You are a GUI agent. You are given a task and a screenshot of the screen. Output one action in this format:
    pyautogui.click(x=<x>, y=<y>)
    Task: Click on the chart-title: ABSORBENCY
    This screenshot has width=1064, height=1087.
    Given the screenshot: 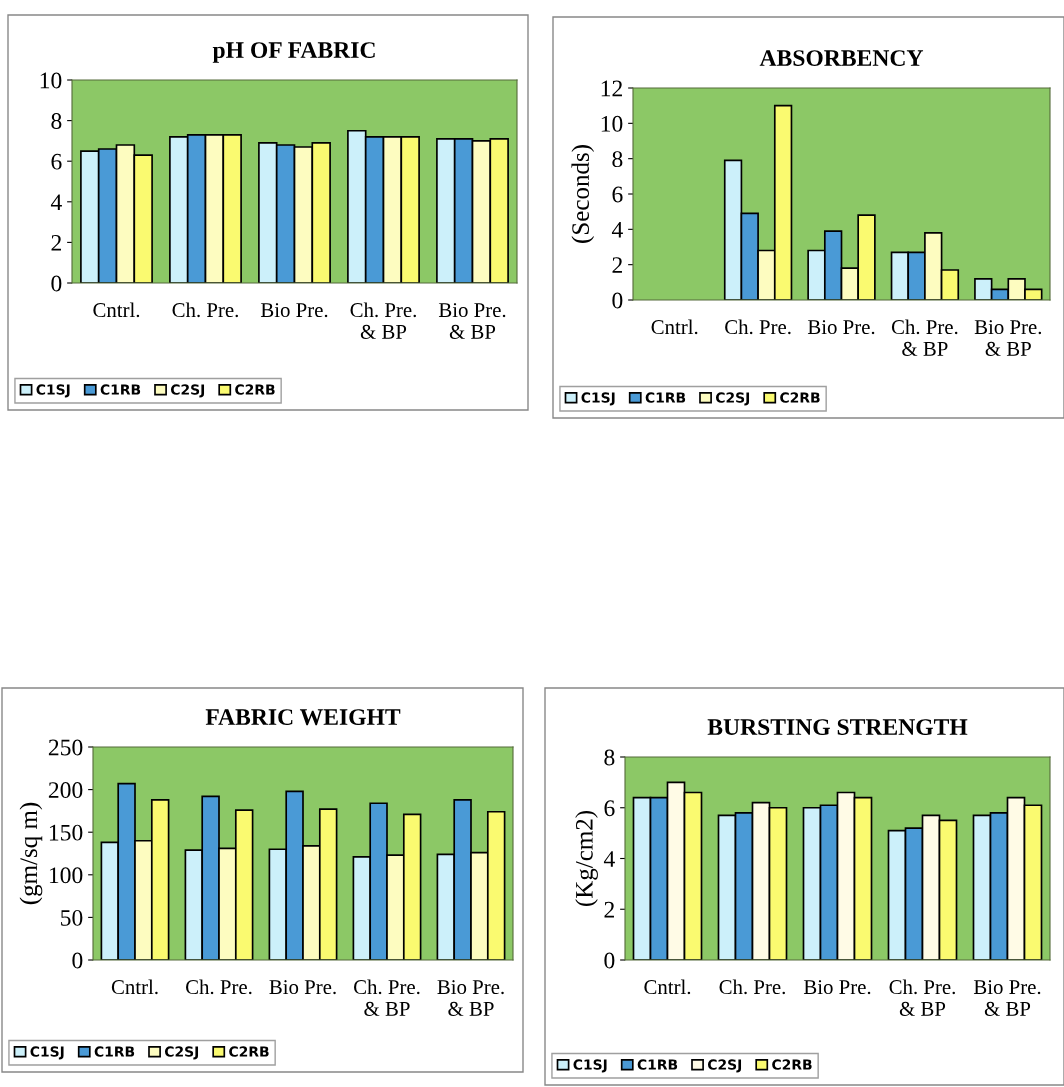 What is the action you would take?
    pyautogui.click(x=841, y=58)
    